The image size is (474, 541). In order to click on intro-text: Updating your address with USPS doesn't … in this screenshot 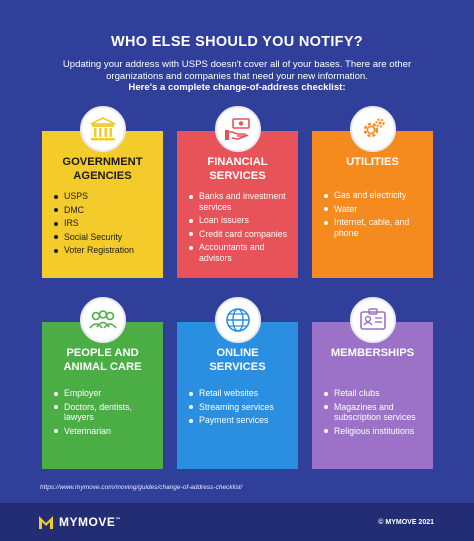, I will do `click(237, 76)`.